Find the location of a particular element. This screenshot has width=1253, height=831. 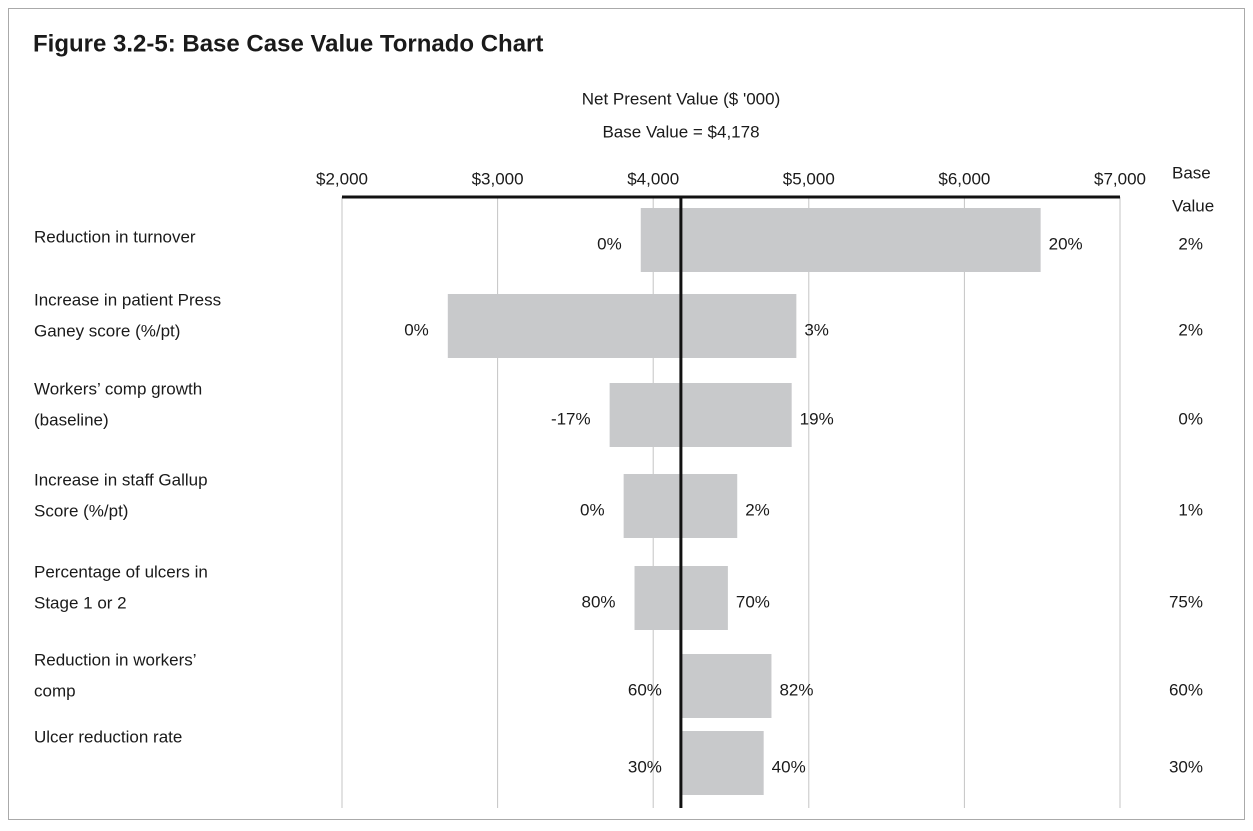

base-input: 30% is located at coordinates (1186, 766).